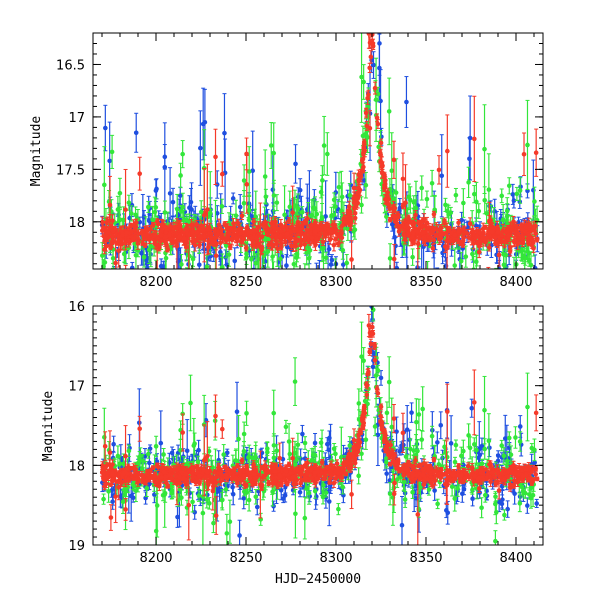 This screenshot has height=600, width=600. What do you see at coordinates (245, 282) in the screenshot?
I see `x-tick-label: 8250` at bounding box center [245, 282].